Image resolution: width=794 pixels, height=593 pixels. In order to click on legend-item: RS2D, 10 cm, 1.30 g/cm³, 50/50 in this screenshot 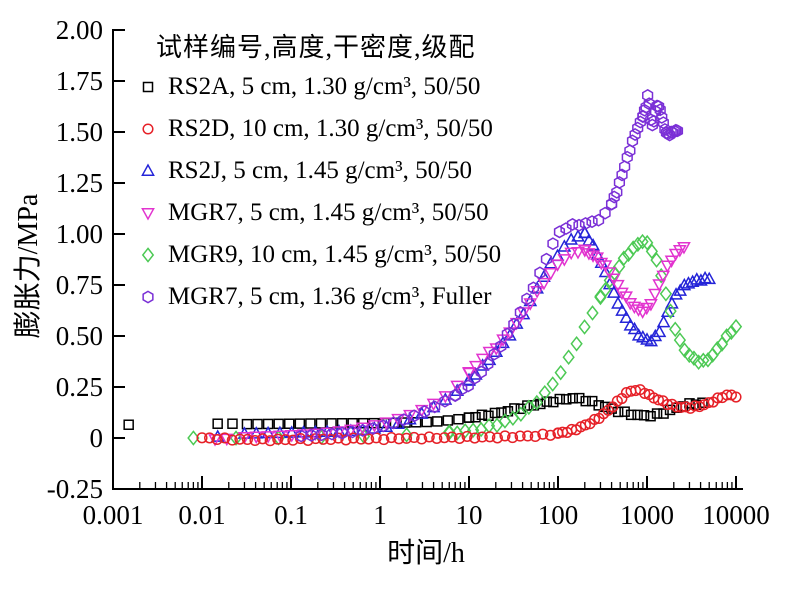, I will do `click(320, 129)`.